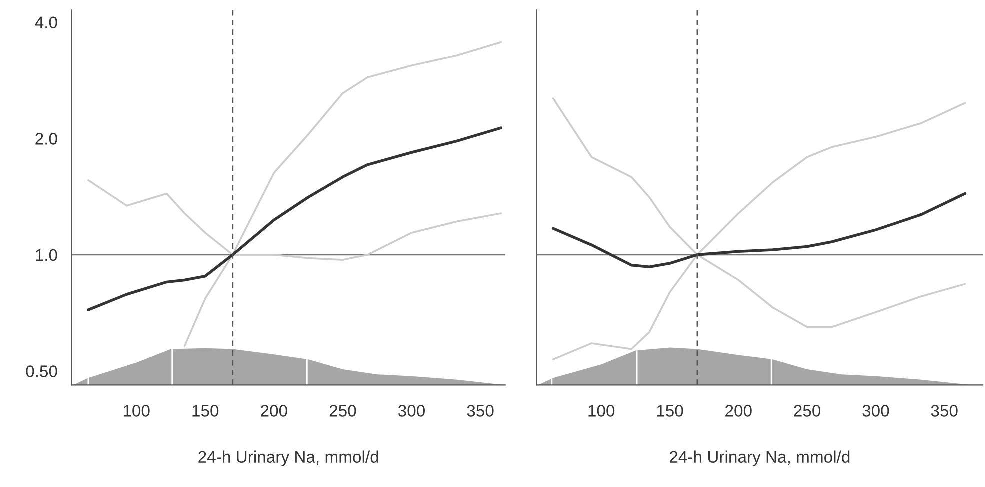 This screenshot has width=985, height=487. I want to click on y-tick-label: 2.0, so click(47, 139).